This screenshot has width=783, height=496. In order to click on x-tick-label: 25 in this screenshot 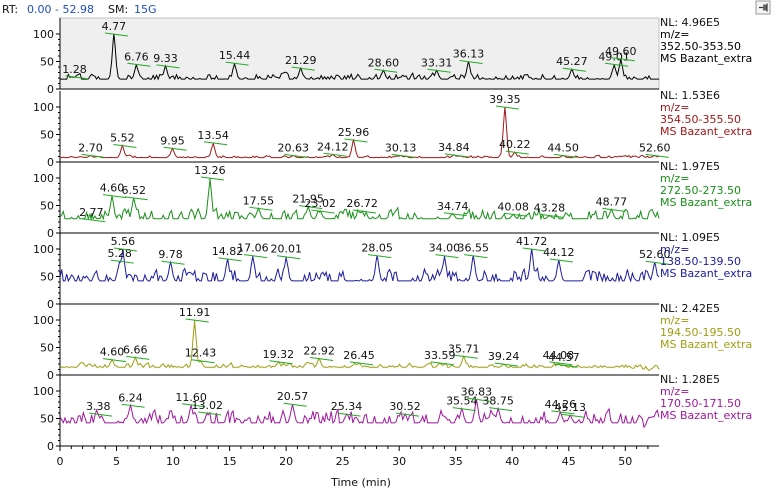, I will do `click(343, 461)`.